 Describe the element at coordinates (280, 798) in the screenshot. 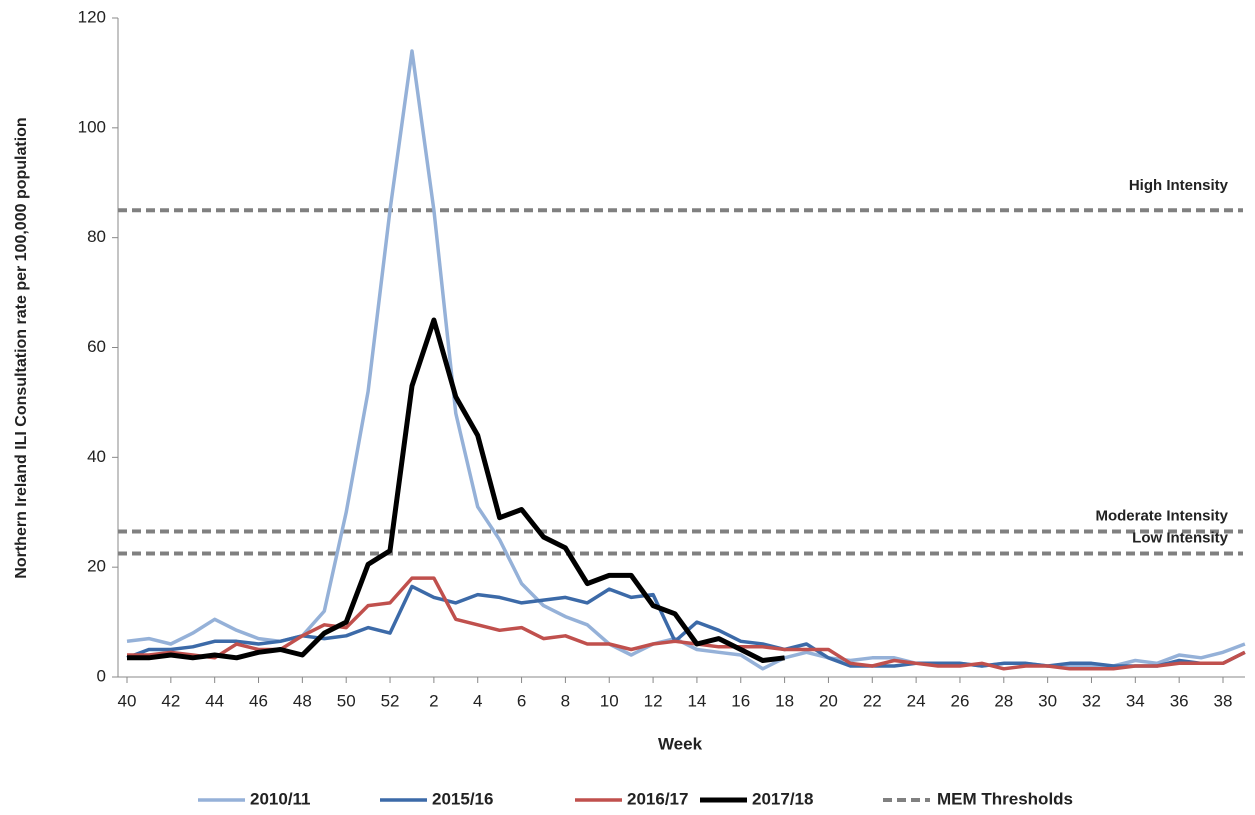

I see `legend-label: 2010/11` at that location.